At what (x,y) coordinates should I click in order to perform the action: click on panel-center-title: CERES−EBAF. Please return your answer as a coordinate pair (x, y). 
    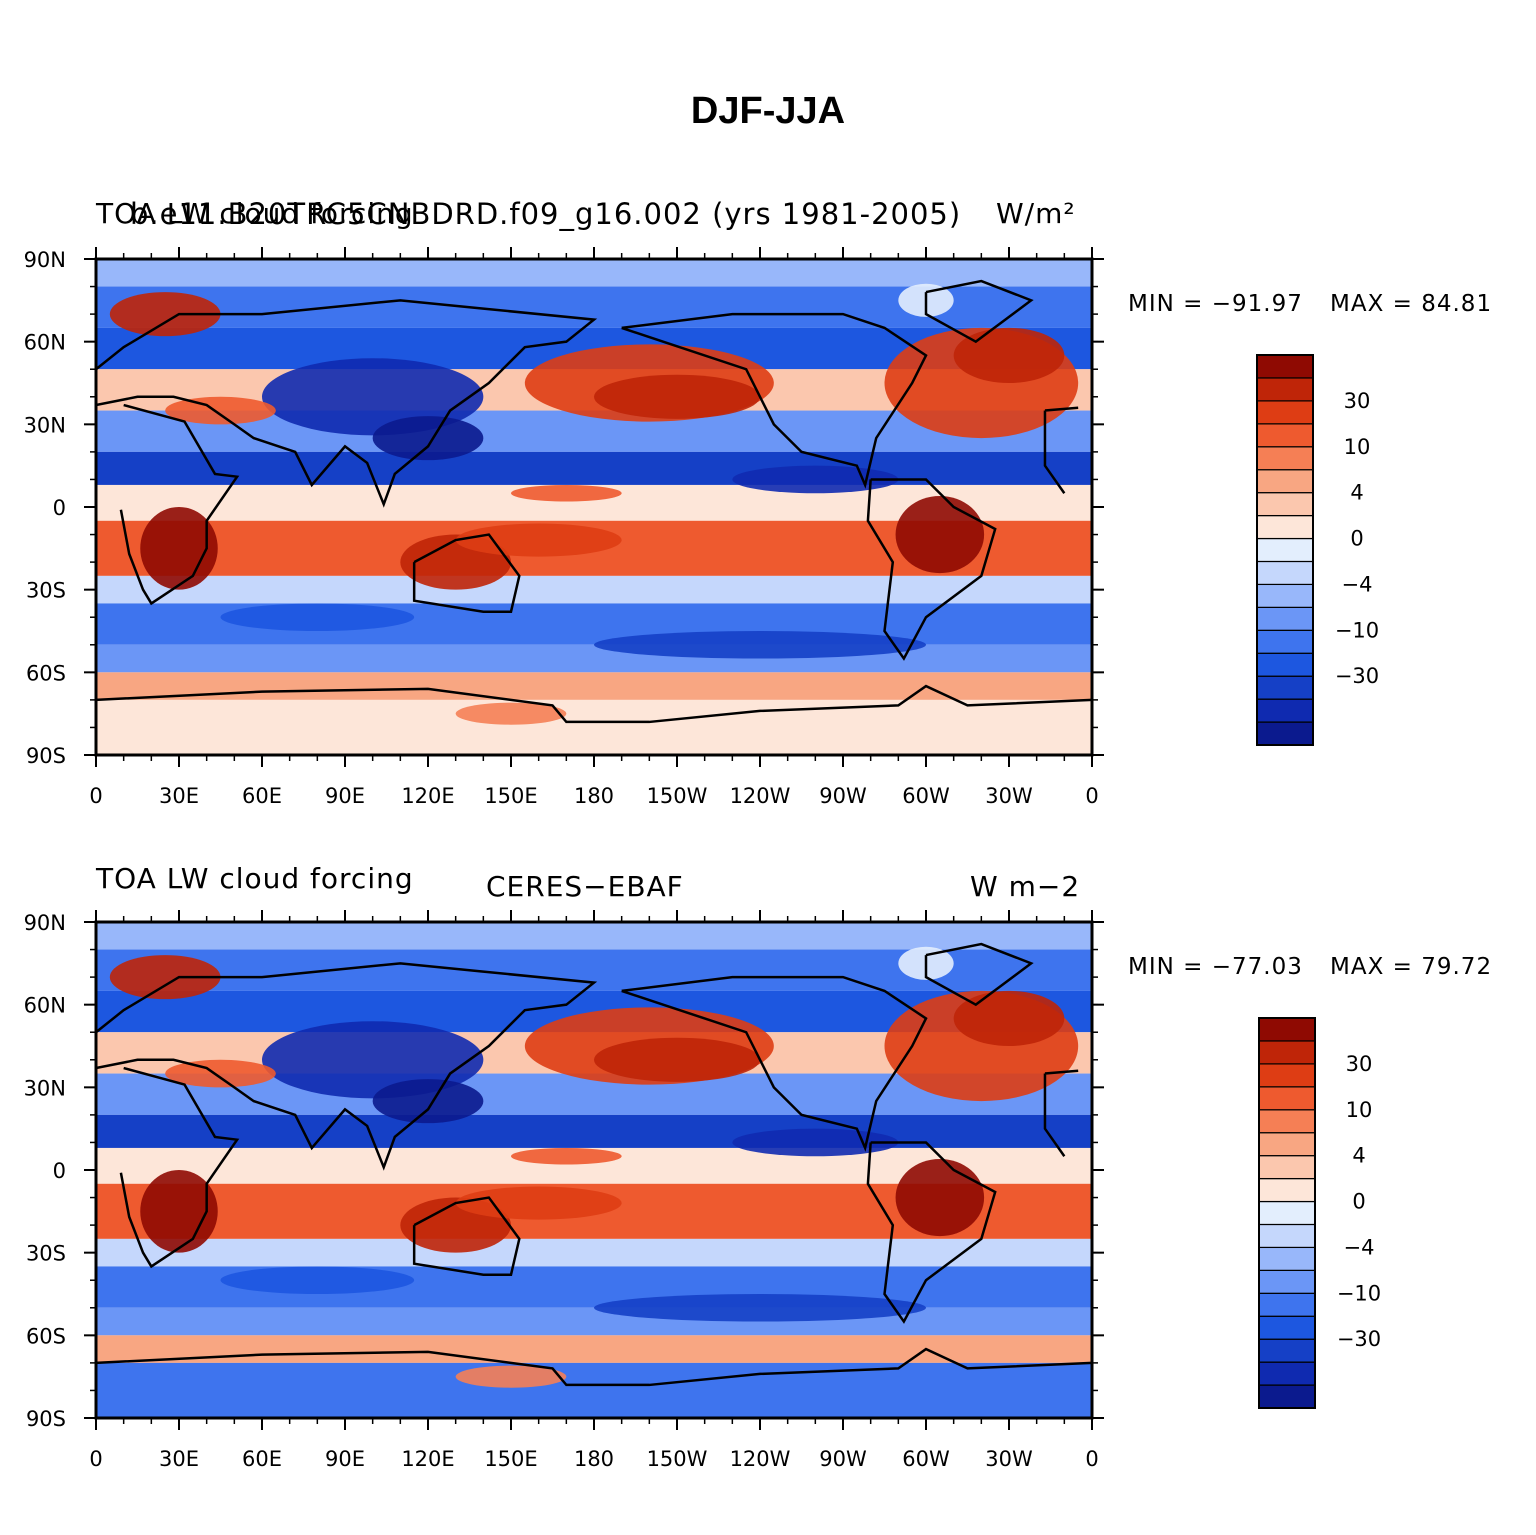
    Looking at the image, I should click on (585, 886).